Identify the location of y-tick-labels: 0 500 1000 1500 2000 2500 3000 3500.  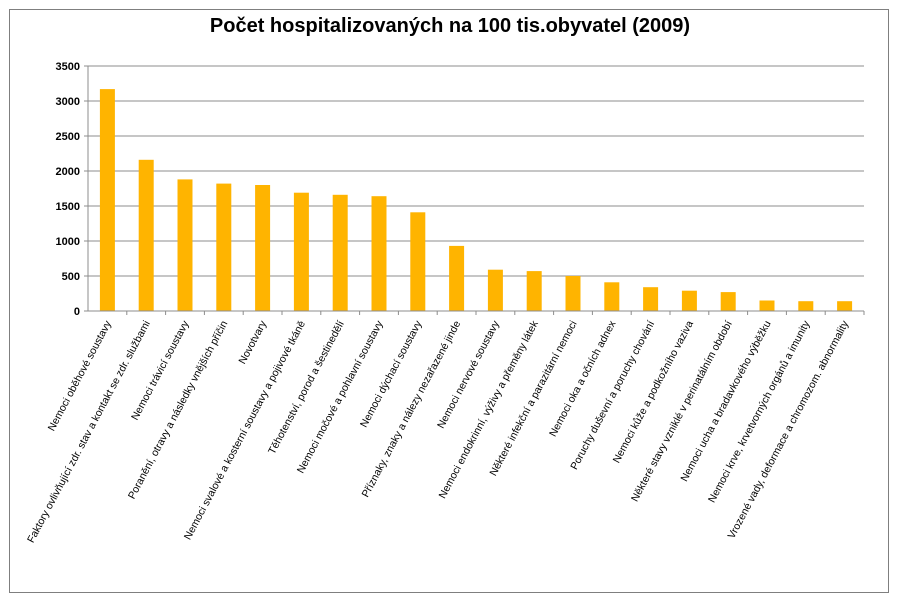
(68, 189).